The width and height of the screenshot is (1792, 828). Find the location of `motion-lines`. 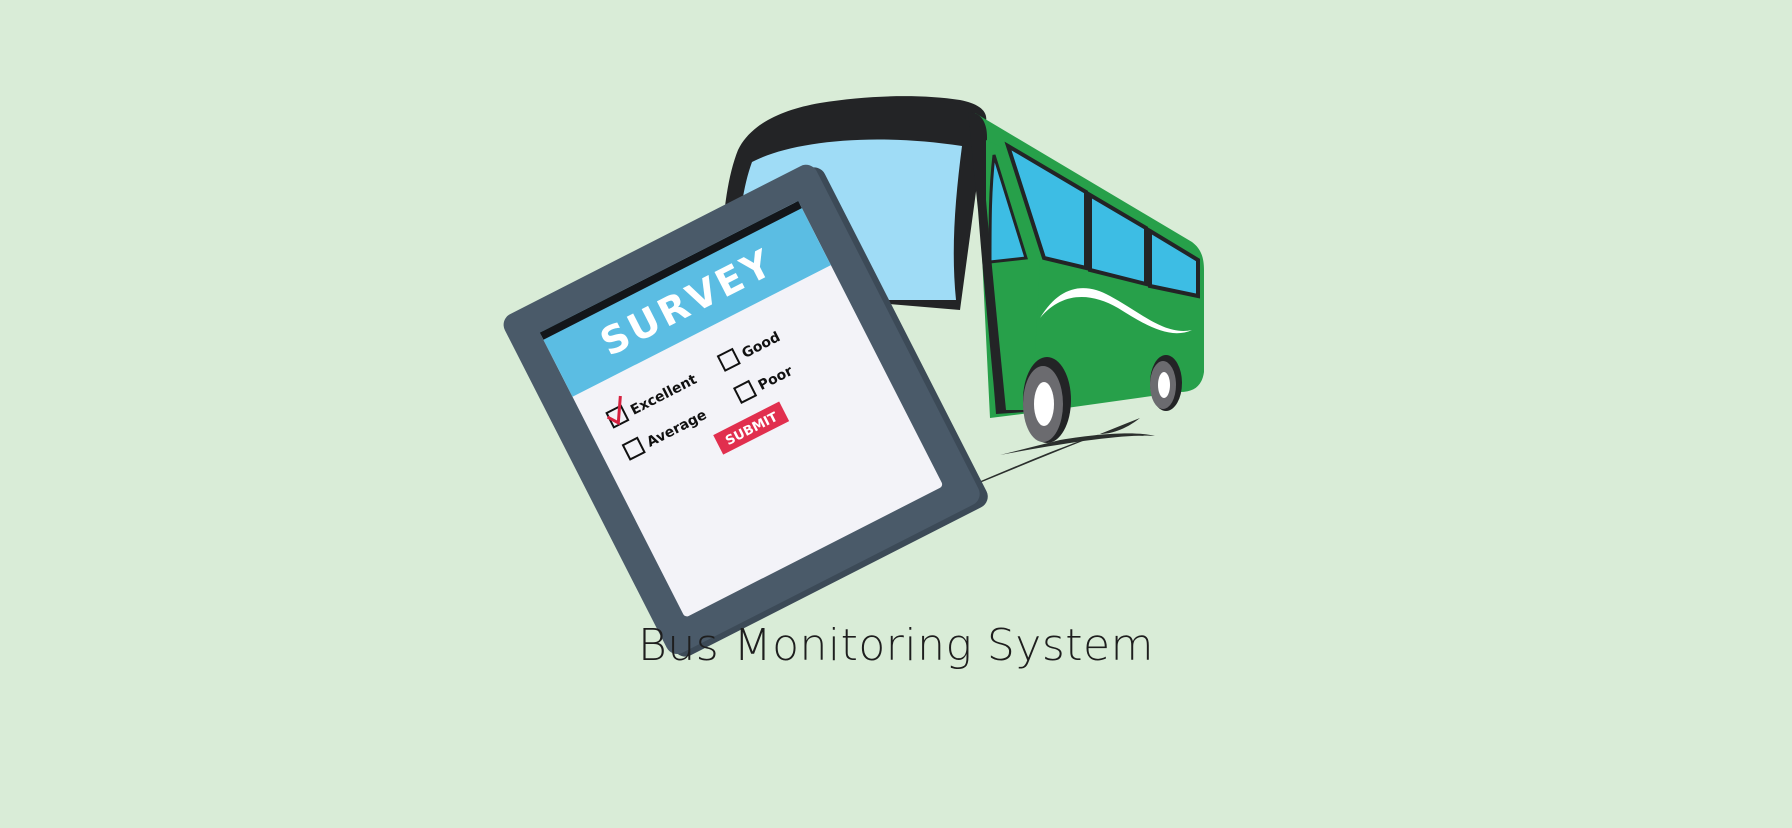

motion-lines is located at coordinates (1002, 478).